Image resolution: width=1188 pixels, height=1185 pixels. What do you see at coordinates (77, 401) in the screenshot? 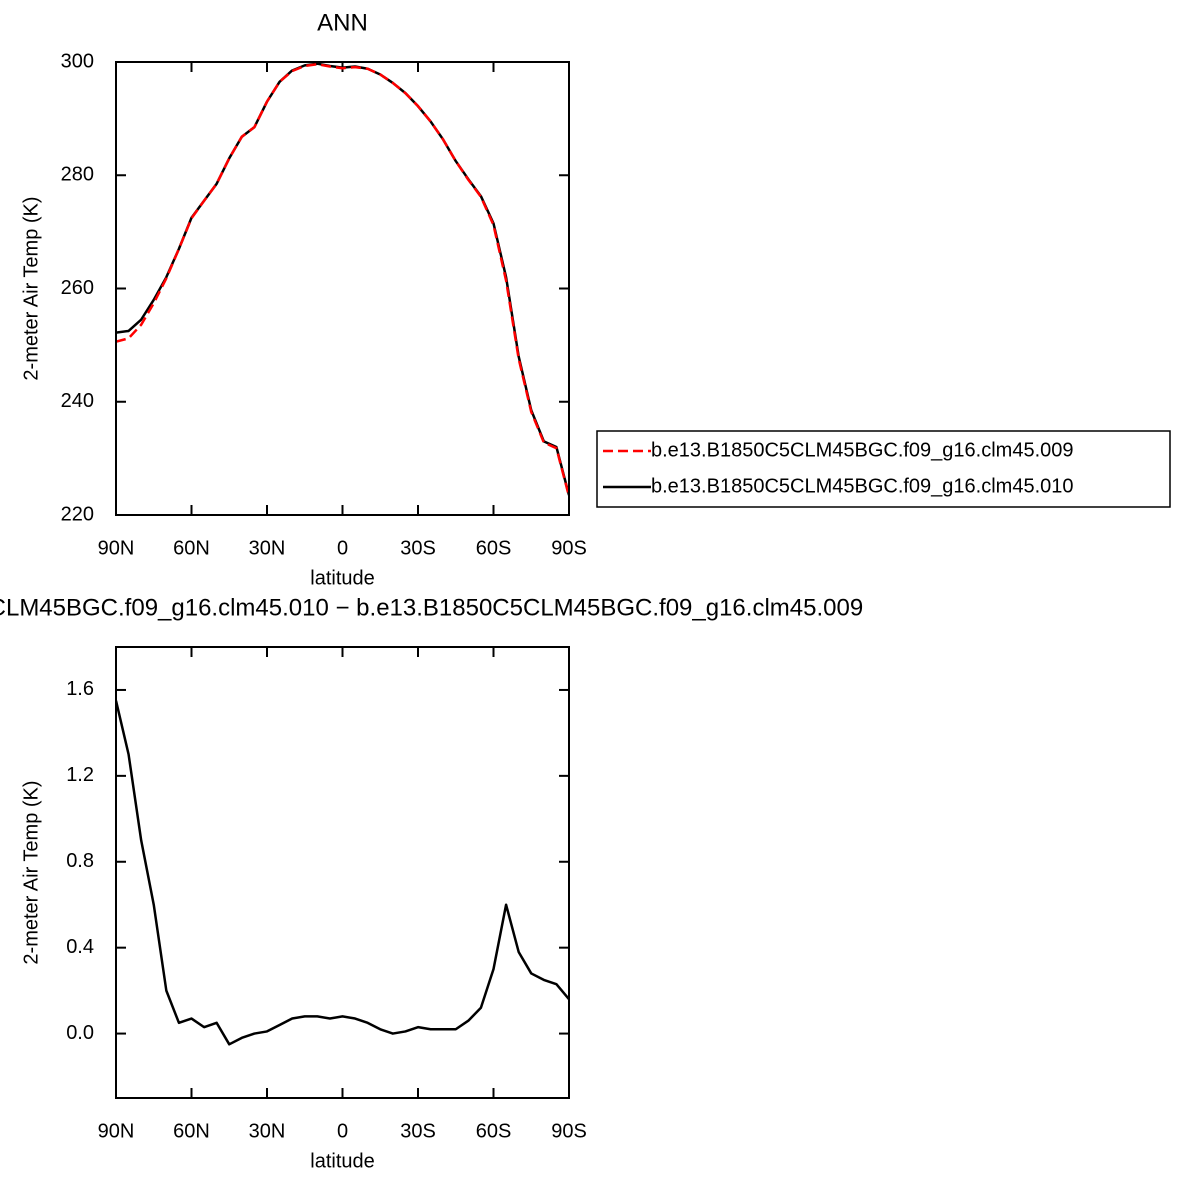
I see `y-tick-label: 240` at bounding box center [77, 401].